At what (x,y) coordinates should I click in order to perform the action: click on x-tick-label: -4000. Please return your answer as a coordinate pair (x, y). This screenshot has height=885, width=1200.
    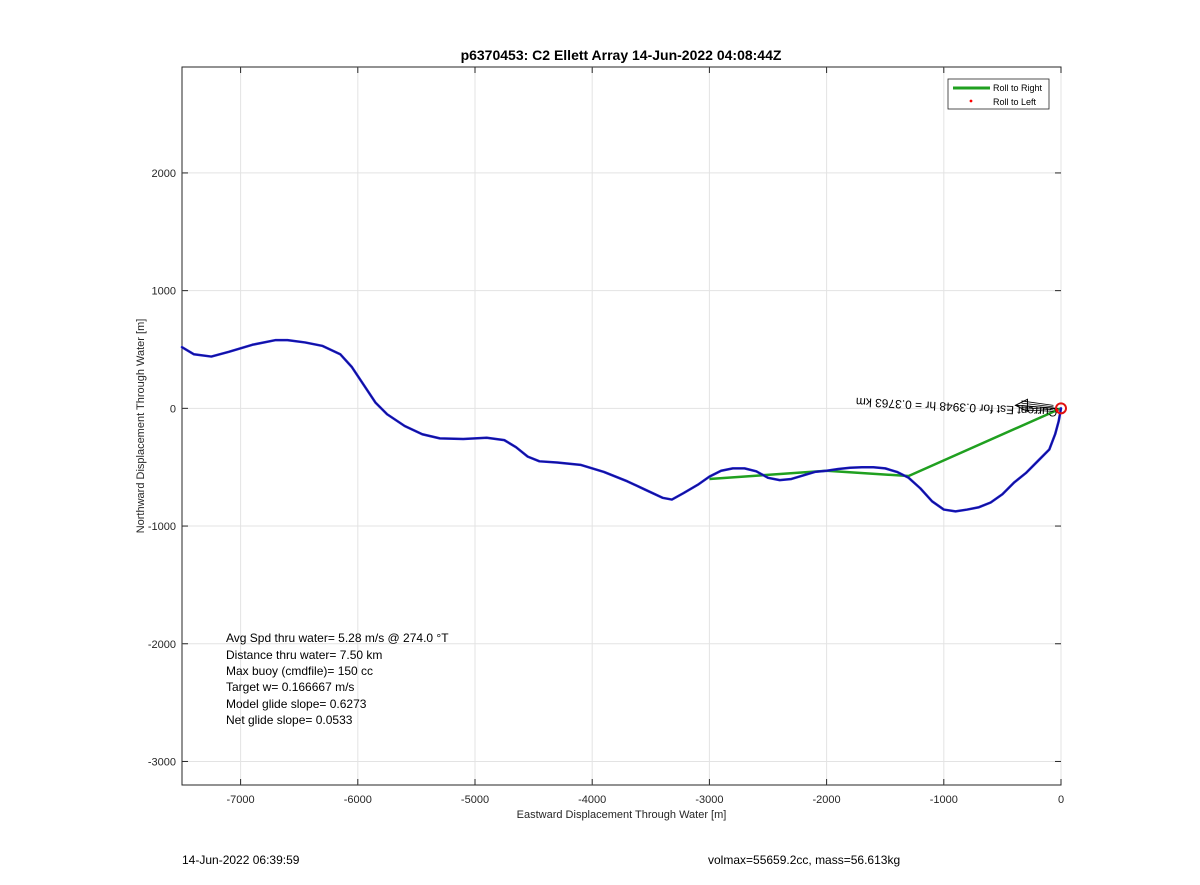
    Looking at the image, I should click on (592, 800).